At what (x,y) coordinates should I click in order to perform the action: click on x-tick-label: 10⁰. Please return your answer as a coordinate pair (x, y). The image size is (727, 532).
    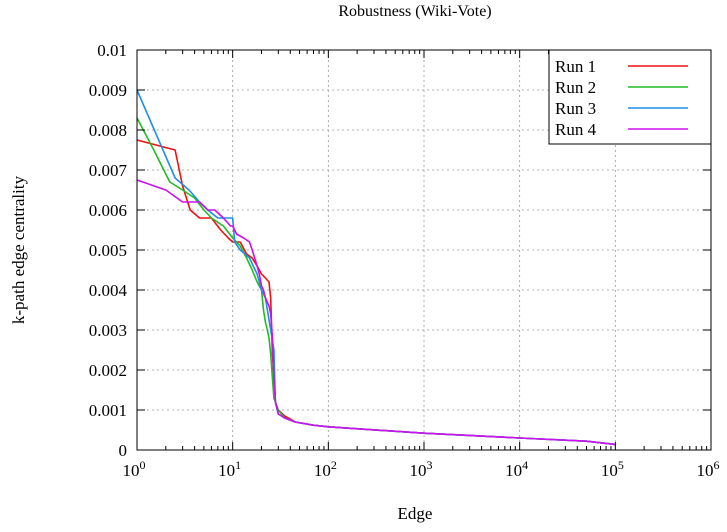
    Looking at the image, I should click on (134, 469).